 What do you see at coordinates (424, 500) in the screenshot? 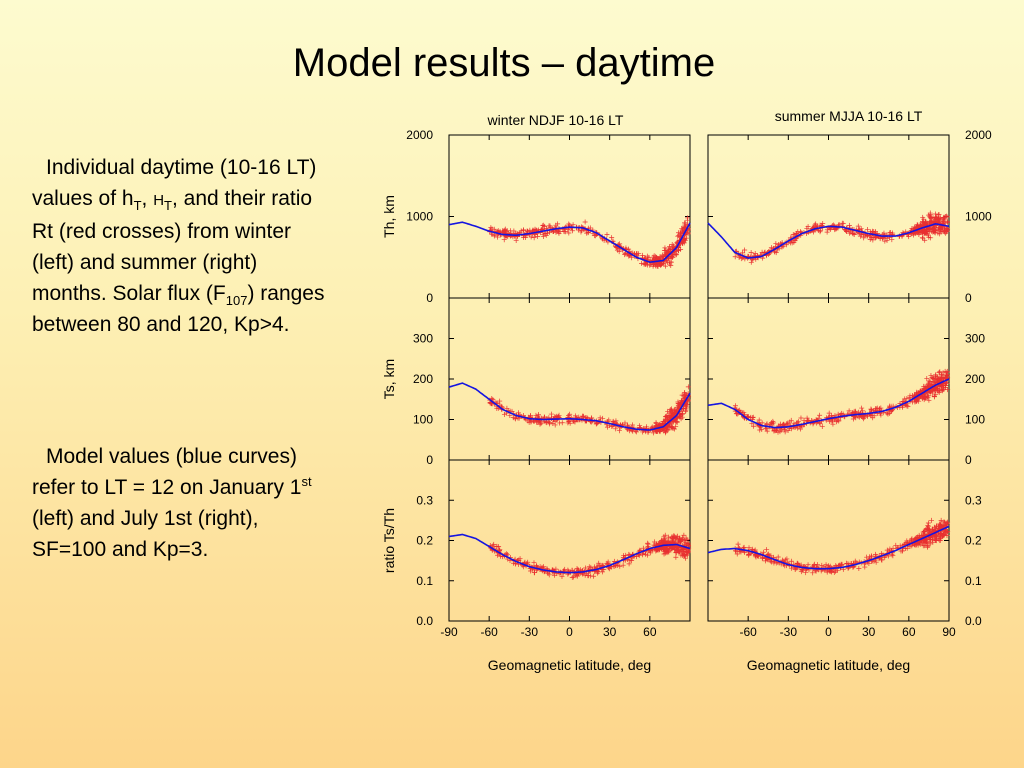
I see `y-tick-label: 0.3` at bounding box center [424, 500].